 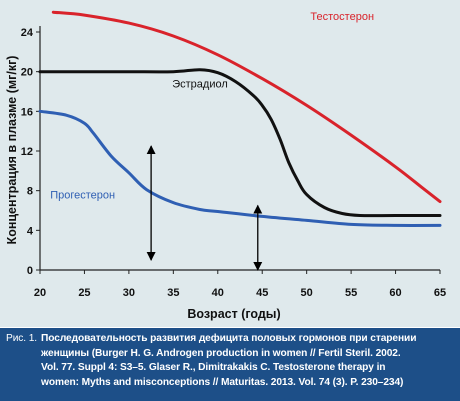 I want to click on x-tick-label: 35, so click(x=173, y=293).